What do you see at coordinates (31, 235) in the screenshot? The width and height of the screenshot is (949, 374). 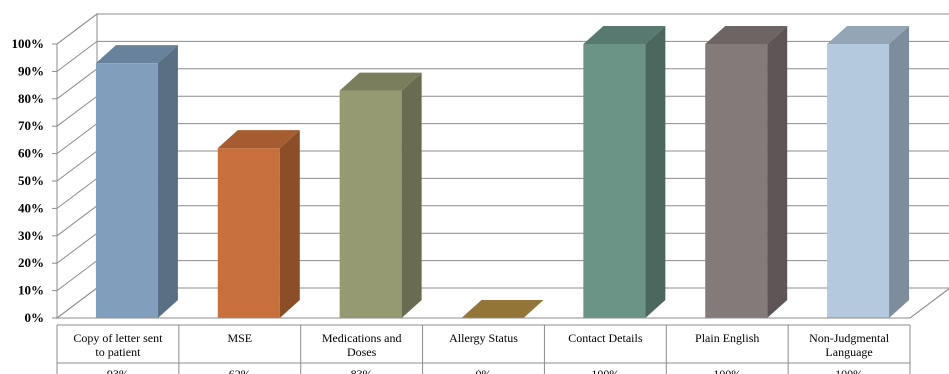 I see `y-tick-label: 30%` at bounding box center [31, 235].